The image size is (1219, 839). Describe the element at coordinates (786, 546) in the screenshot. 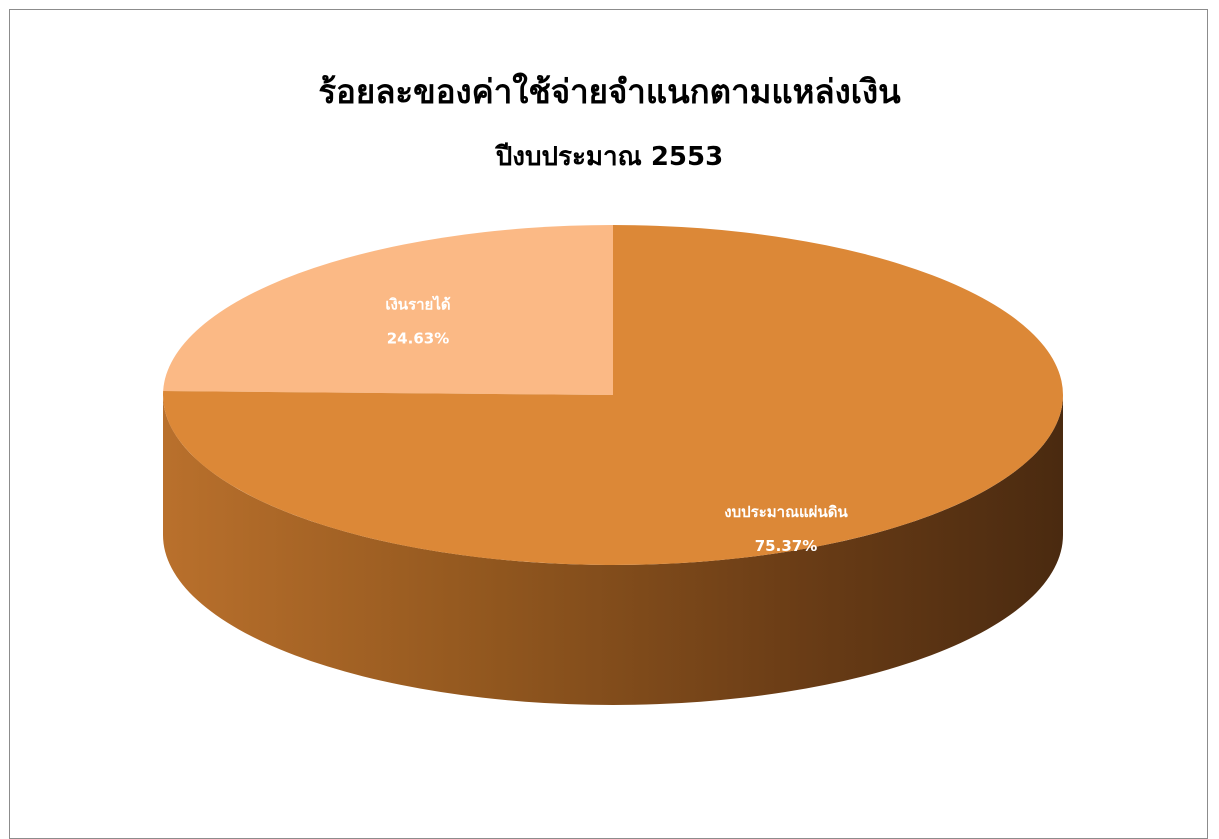

I see `slice-label-value: 75.37%` at that location.